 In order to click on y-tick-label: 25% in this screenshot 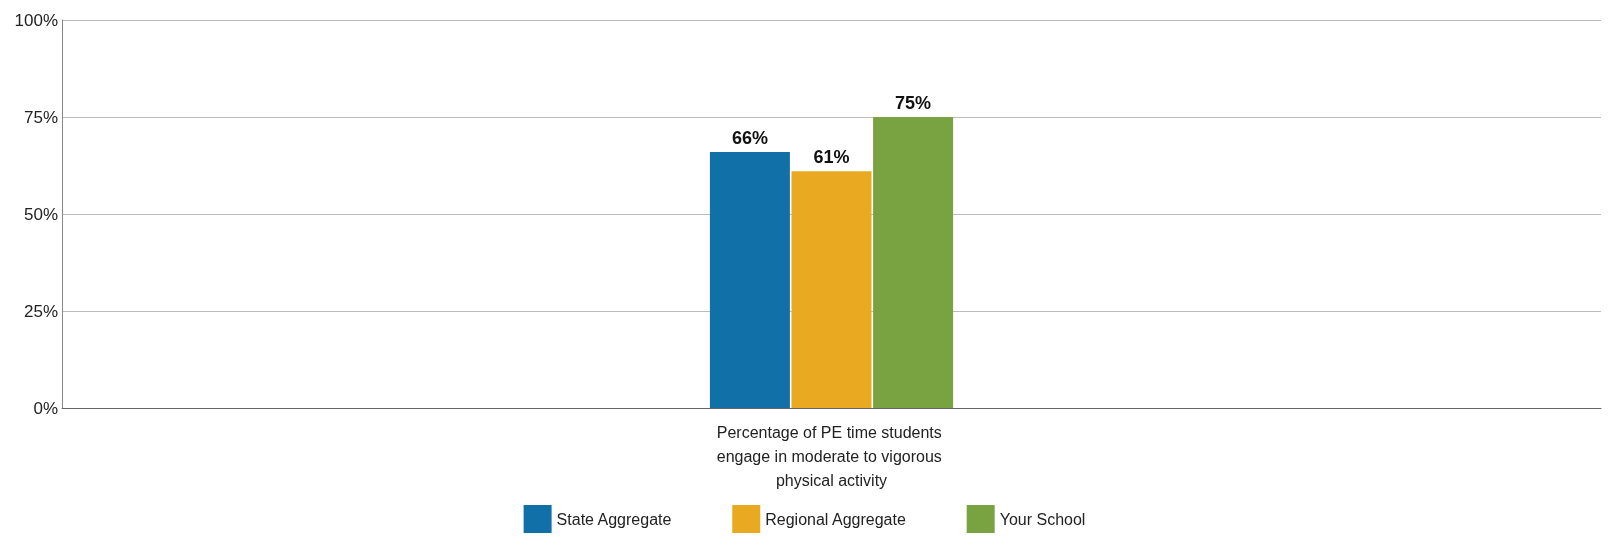, I will do `click(40, 311)`.